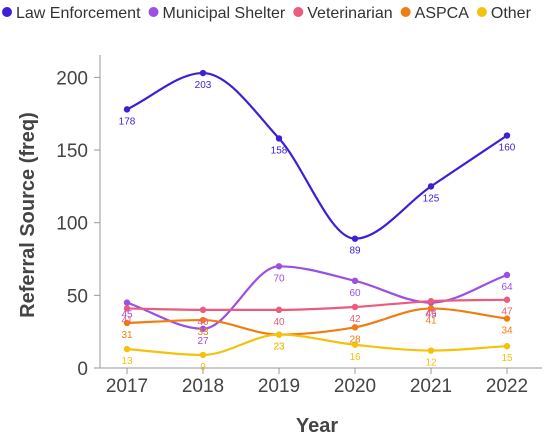 This screenshot has width=550, height=440. What do you see at coordinates (317, 382) in the screenshot?
I see `x-tick-labels: 2017 2018 2019 2020 2021 2022` at bounding box center [317, 382].